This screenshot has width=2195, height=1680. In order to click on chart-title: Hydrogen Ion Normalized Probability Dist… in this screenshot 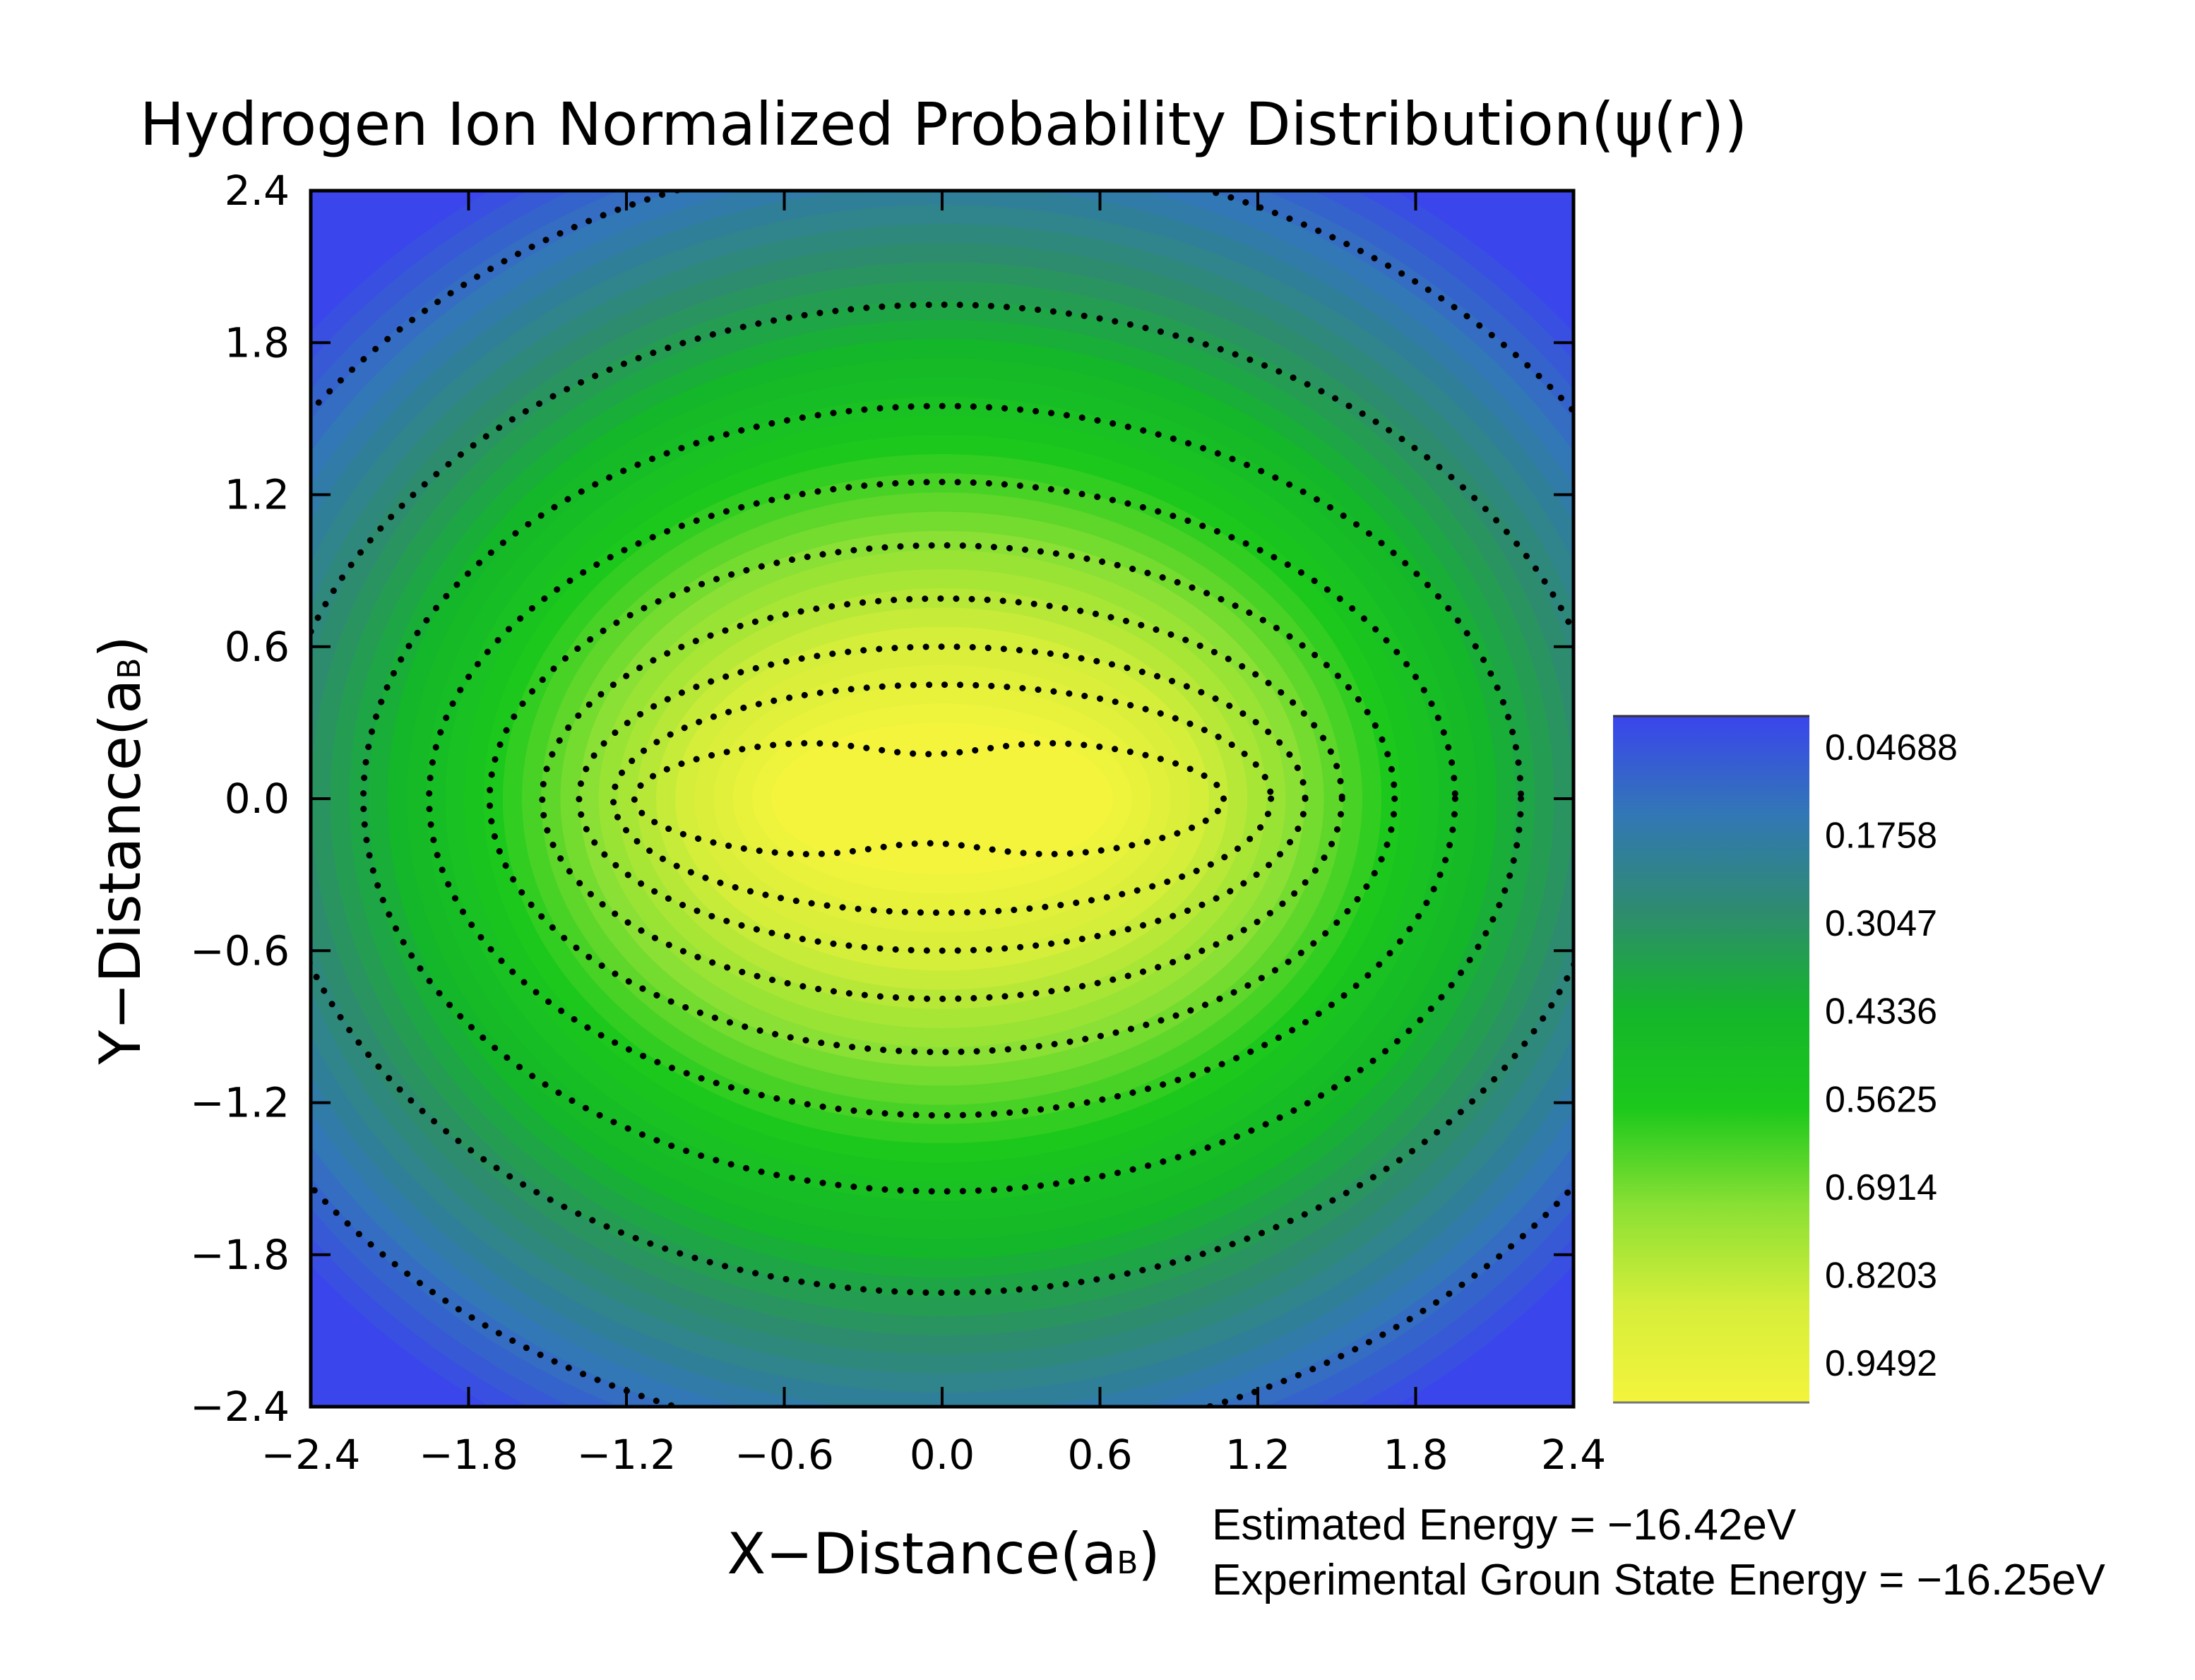, I will do `click(944, 124)`.